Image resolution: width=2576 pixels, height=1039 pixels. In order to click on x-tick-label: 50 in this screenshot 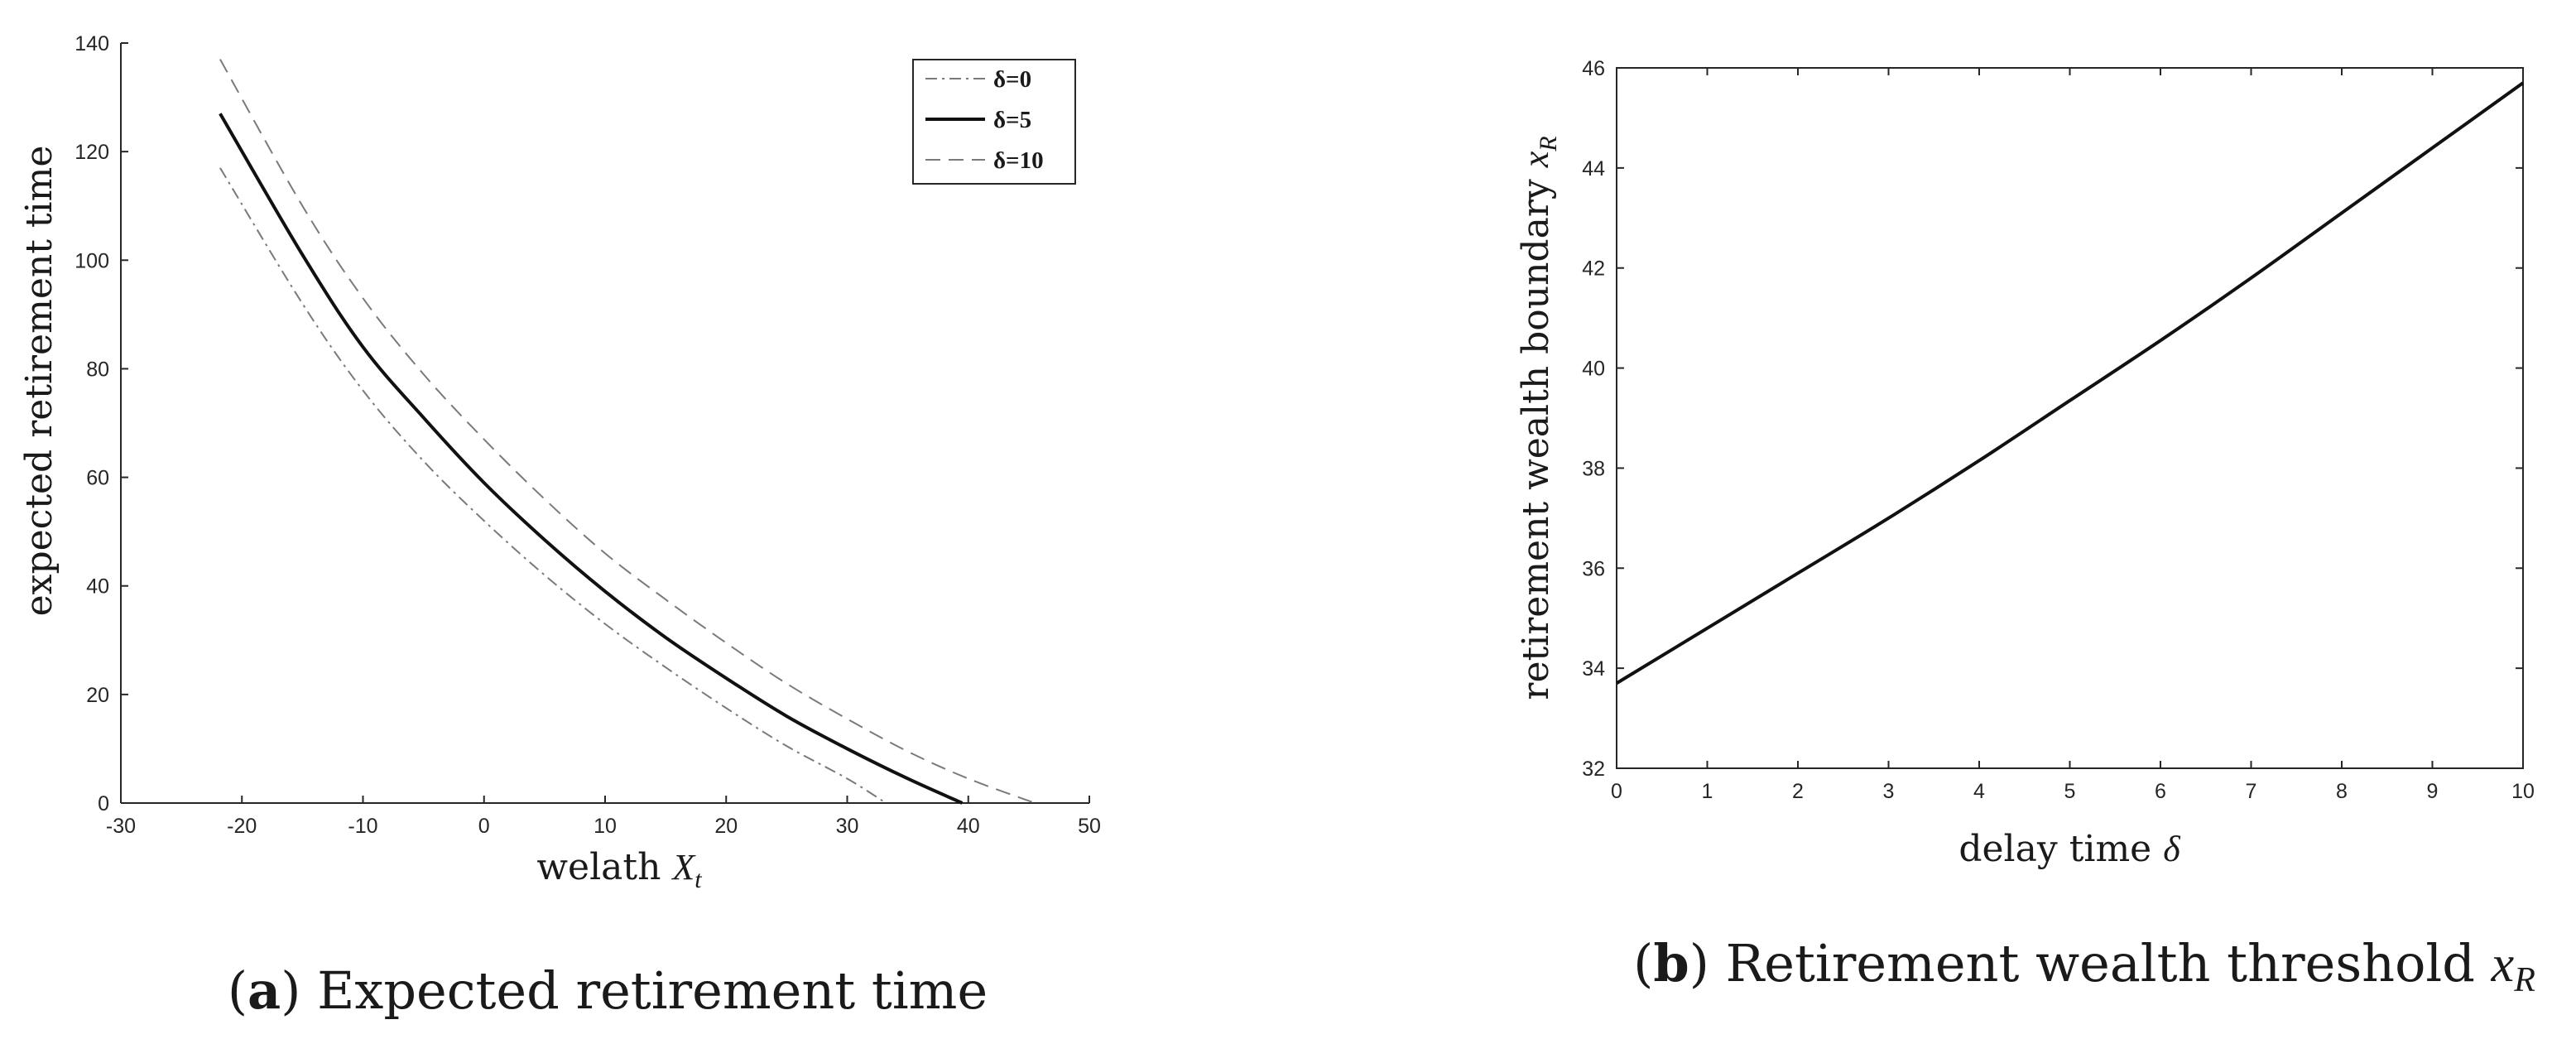, I will do `click(1089, 826)`.